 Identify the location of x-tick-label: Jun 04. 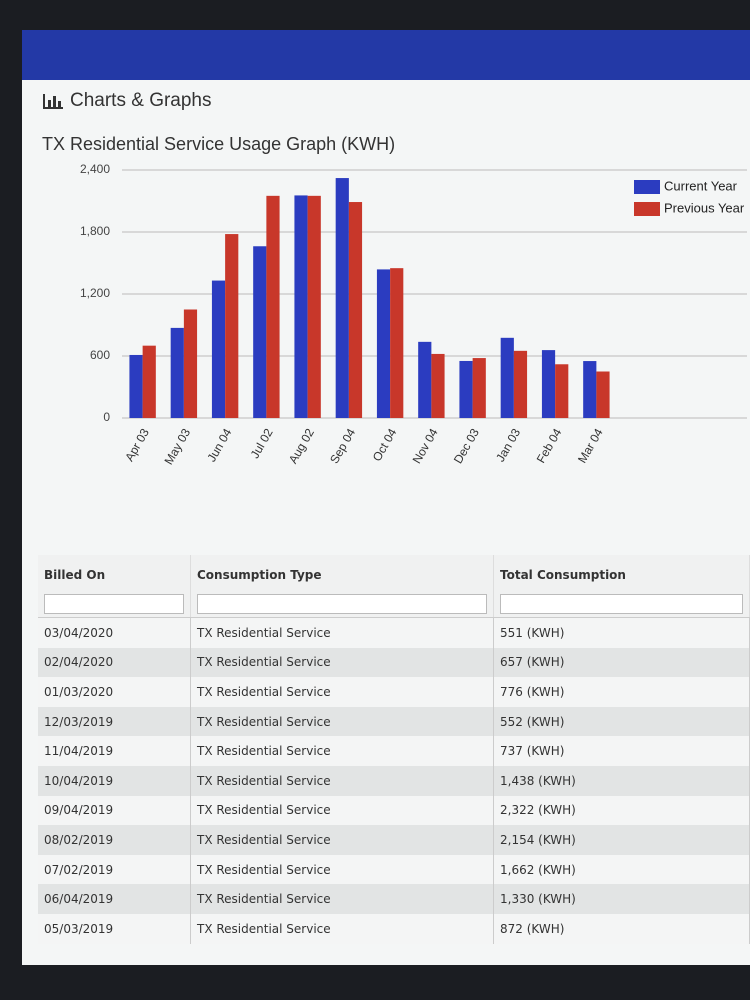
(219, 445).